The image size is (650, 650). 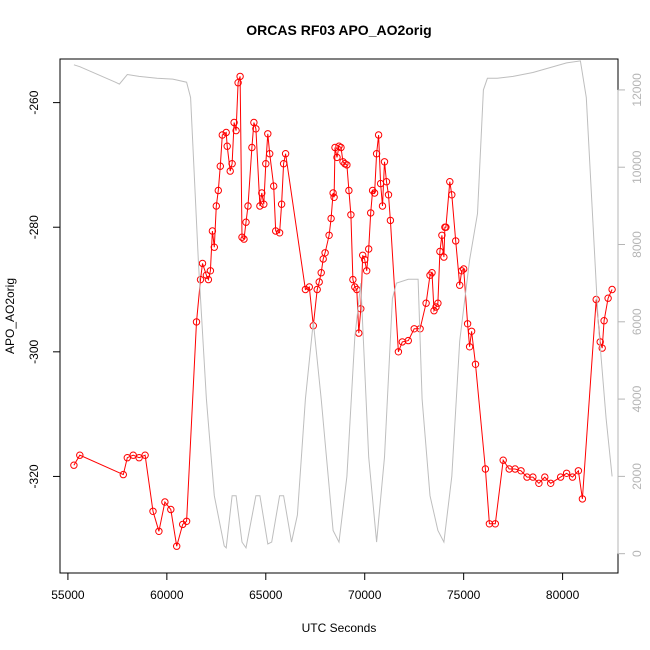 What do you see at coordinates (68, 595) in the screenshot?
I see `x-tick-label: 55000` at bounding box center [68, 595].